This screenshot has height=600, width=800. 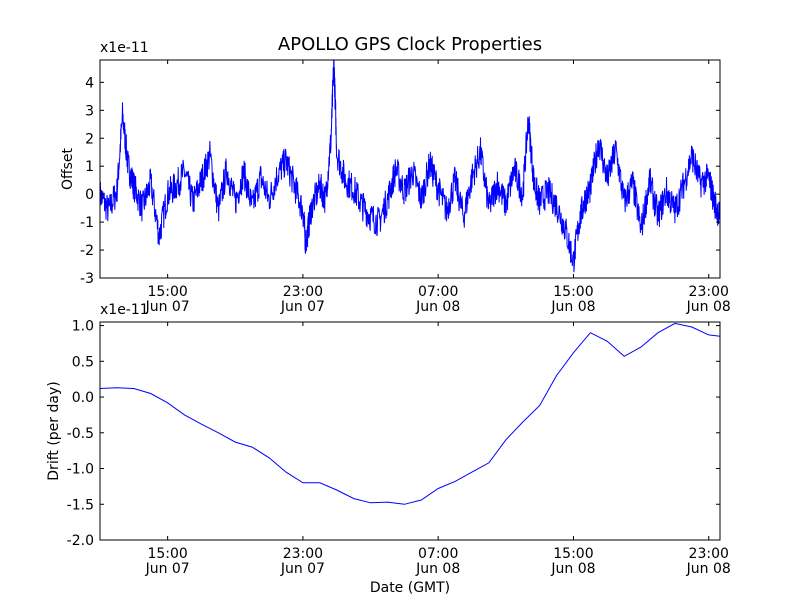 I want to click on y-axis-label: Offset, so click(x=68, y=168).